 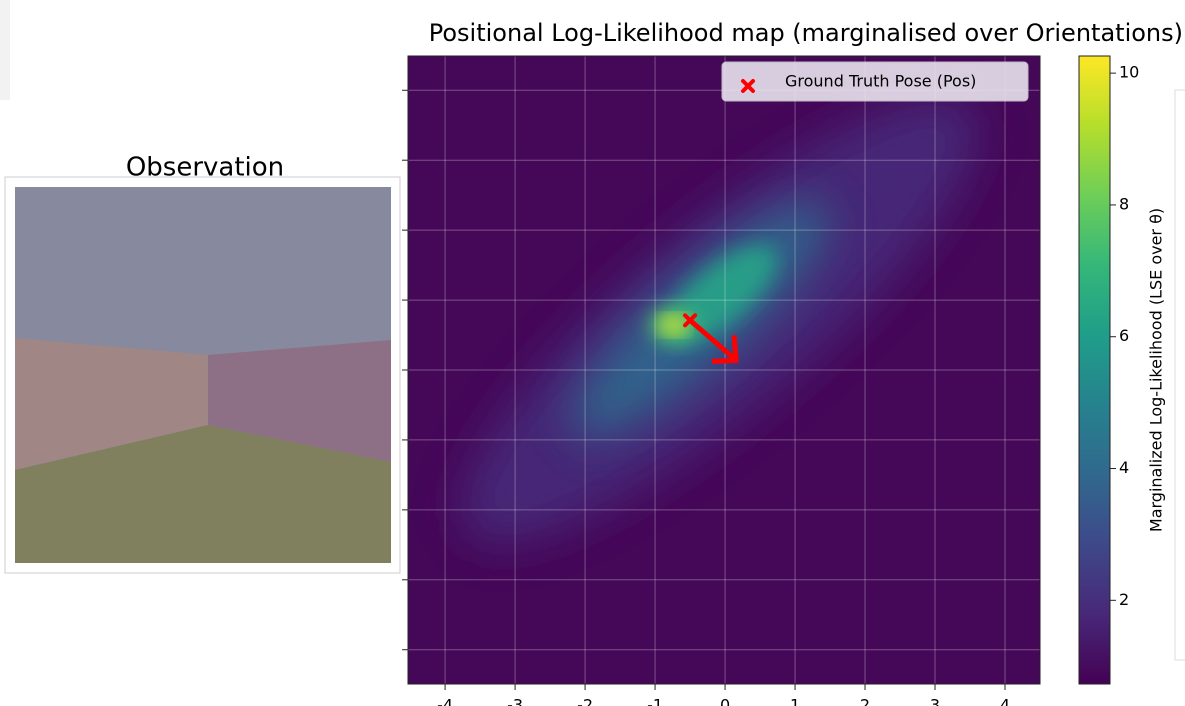 I want to click on x-tick-label: 4, so click(x=1005, y=701).